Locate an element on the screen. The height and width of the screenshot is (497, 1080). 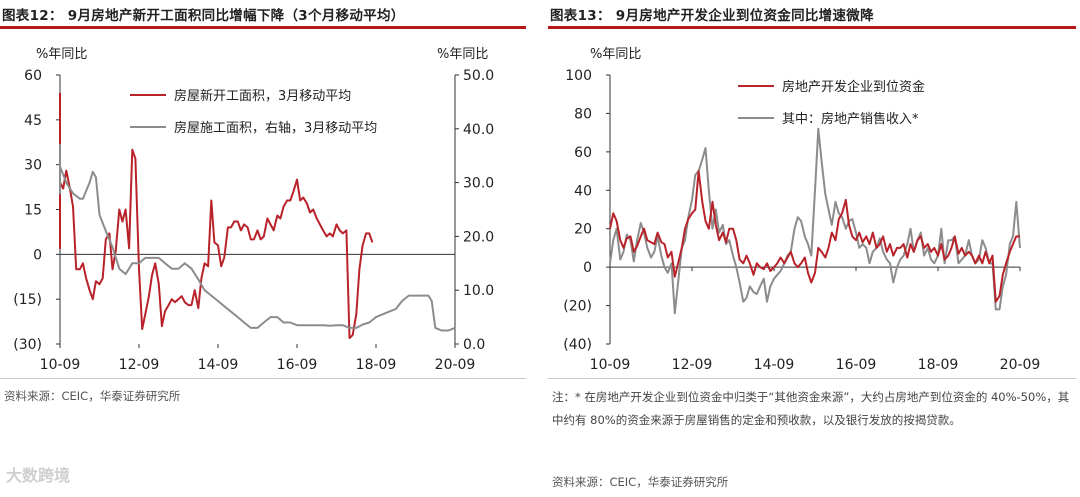
right-source: 资料来源：CEIC，华泰证券研究所 is located at coordinates (640, 482).